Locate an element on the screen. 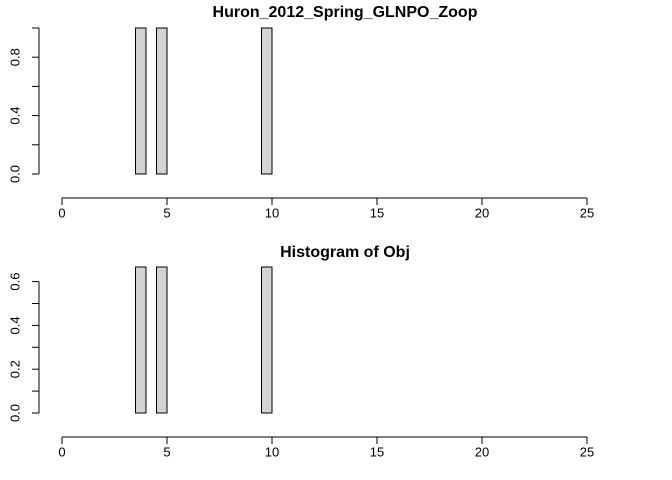 Image resolution: width=672 pixels, height=480 pixels. y-tick-label: 0.8 is located at coordinates (14, 57).